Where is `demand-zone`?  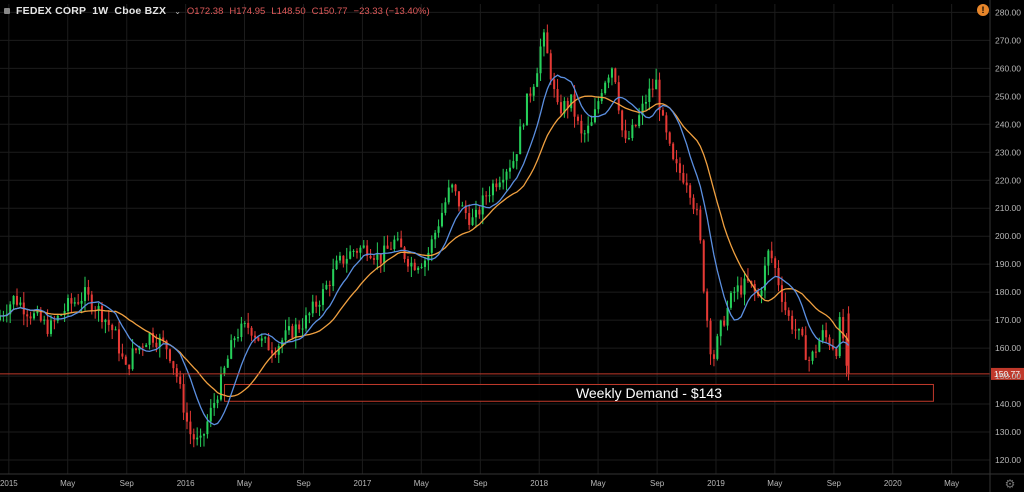
demand-zone is located at coordinates (579, 392).